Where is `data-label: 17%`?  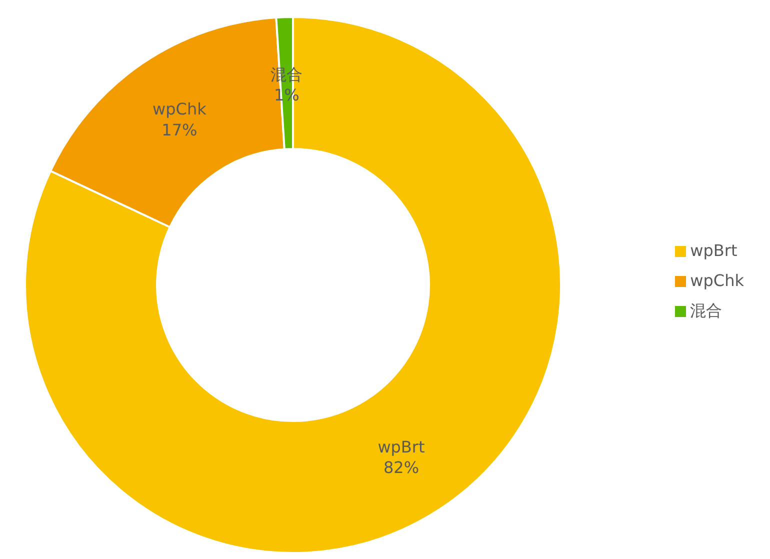 data-label: 17% is located at coordinates (180, 130).